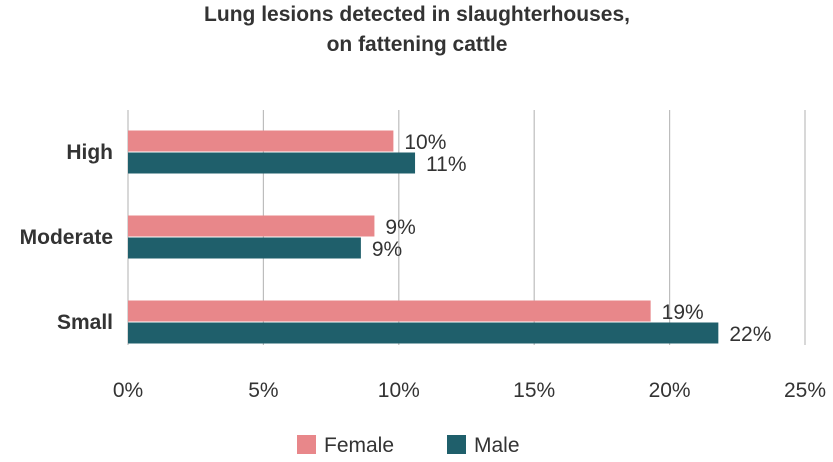 Image resolution: width=833 pixels, height=462 pixels. Describe the element at coordinates (750, 334) in the screenshot. I see `data-label-male-small: 22%` at that location.